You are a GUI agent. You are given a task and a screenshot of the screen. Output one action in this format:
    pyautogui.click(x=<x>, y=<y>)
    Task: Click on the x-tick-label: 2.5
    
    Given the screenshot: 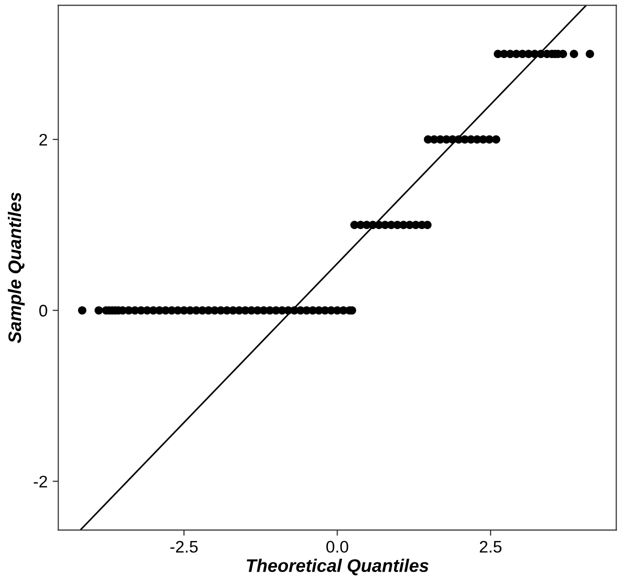 What is the action you would take?
    pyautogui.click(x=491, y=546)
    